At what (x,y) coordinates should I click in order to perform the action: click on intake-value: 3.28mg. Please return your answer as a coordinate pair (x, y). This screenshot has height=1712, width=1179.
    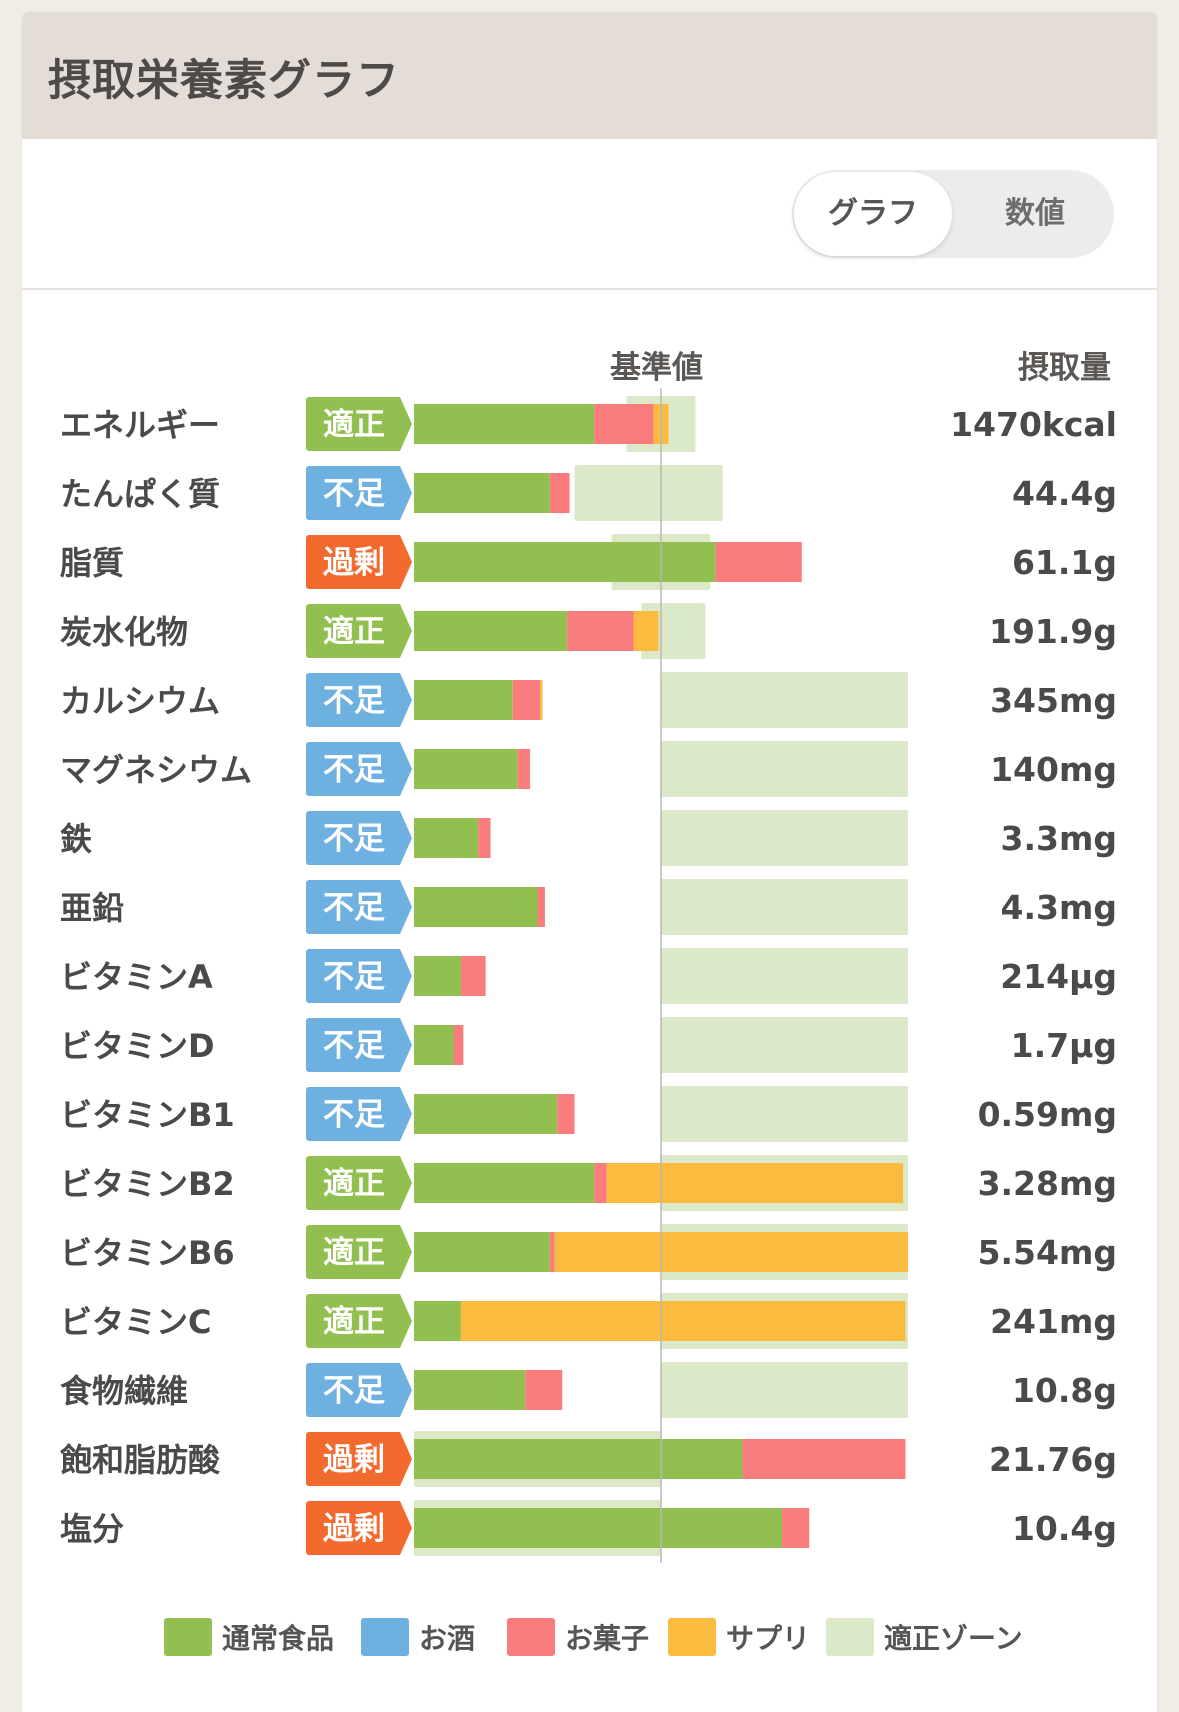
    Looking at the image, I should click on (1047, 1183).